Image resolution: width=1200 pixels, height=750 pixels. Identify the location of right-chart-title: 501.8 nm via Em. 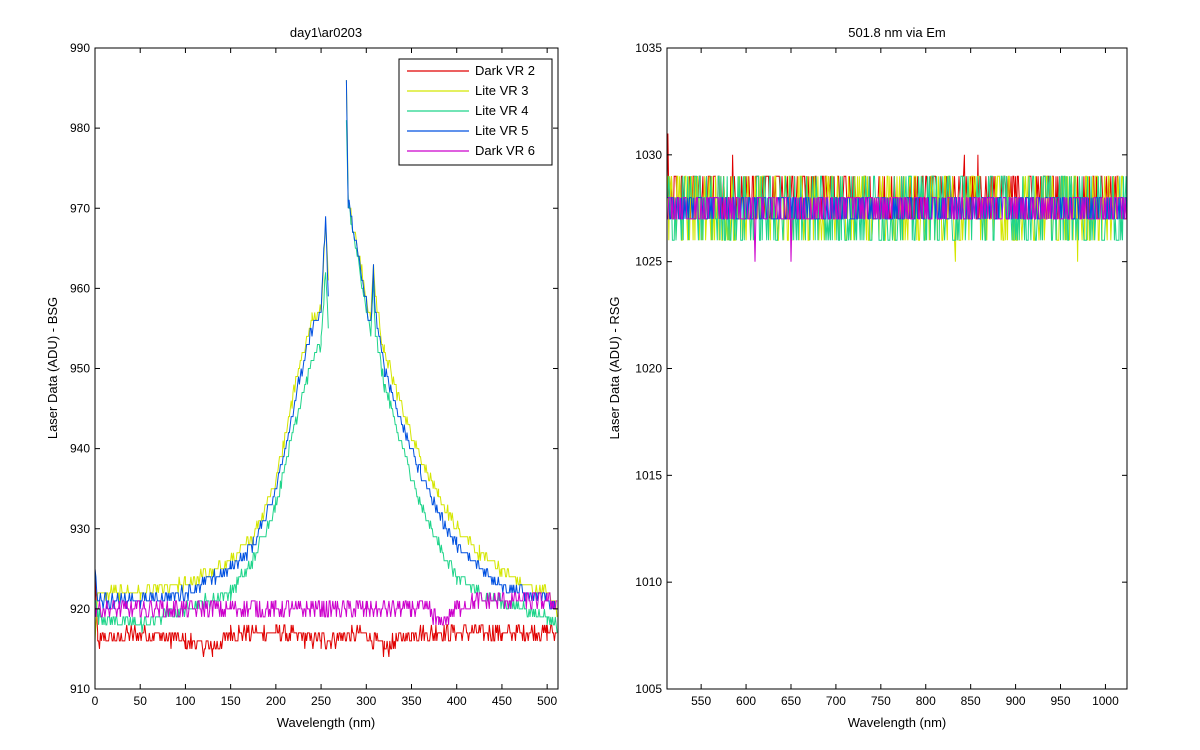
(897, 32).